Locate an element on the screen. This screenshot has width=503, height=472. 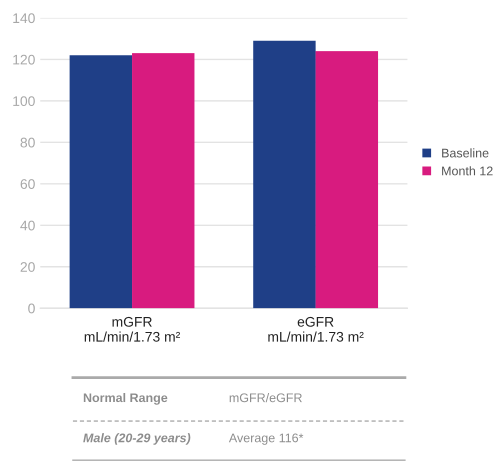
text: mGFR/eGFR is located at coordinates (266, 397).